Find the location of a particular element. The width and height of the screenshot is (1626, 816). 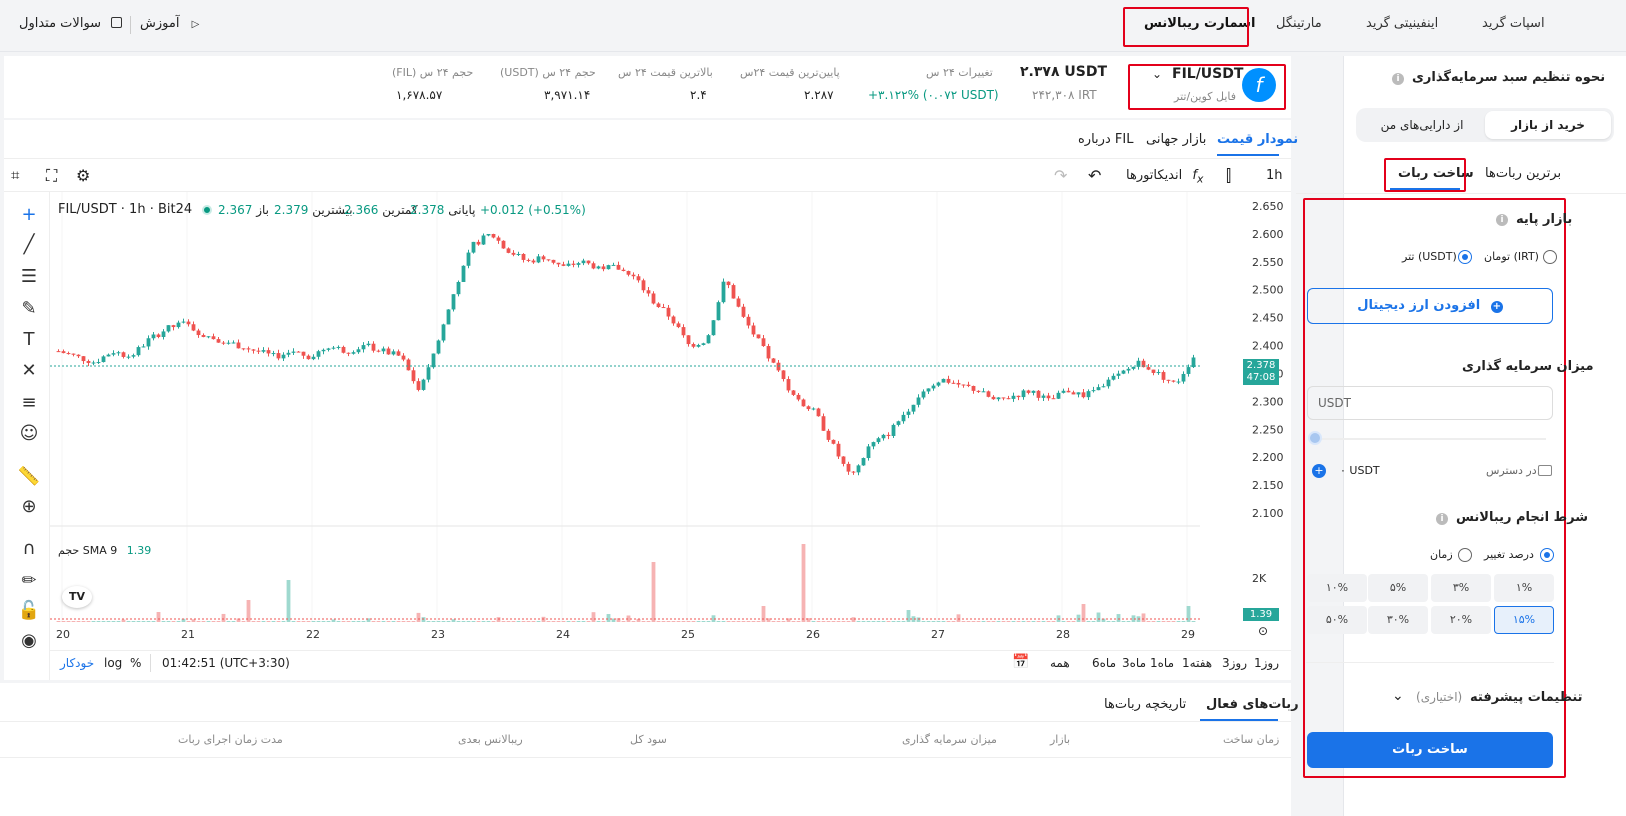

text-tool-icon: T is located at coordinates (29, 339).